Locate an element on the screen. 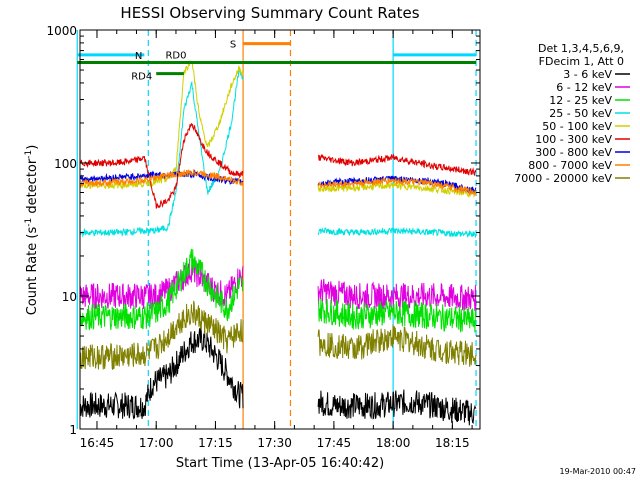 Image resolution: width=640 pixels, height=480 pixels. x-tick-label: 17:45 is located at coordinates (334, 443).